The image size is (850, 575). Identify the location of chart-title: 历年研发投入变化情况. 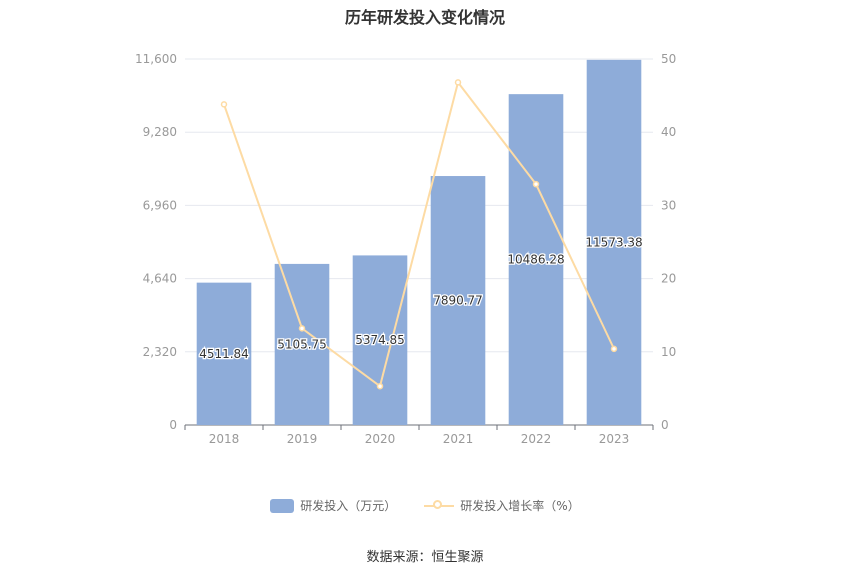
(424, 17).